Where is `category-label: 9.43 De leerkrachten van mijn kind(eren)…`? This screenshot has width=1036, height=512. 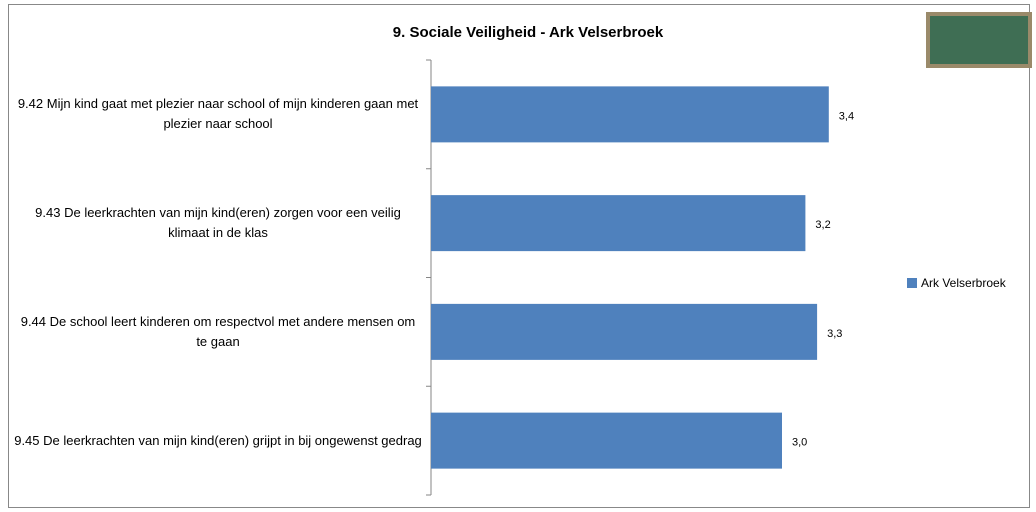 category-label: 9.43 De leerkrachten van mijn kind(eren)… is located at coordinates (218, 223).